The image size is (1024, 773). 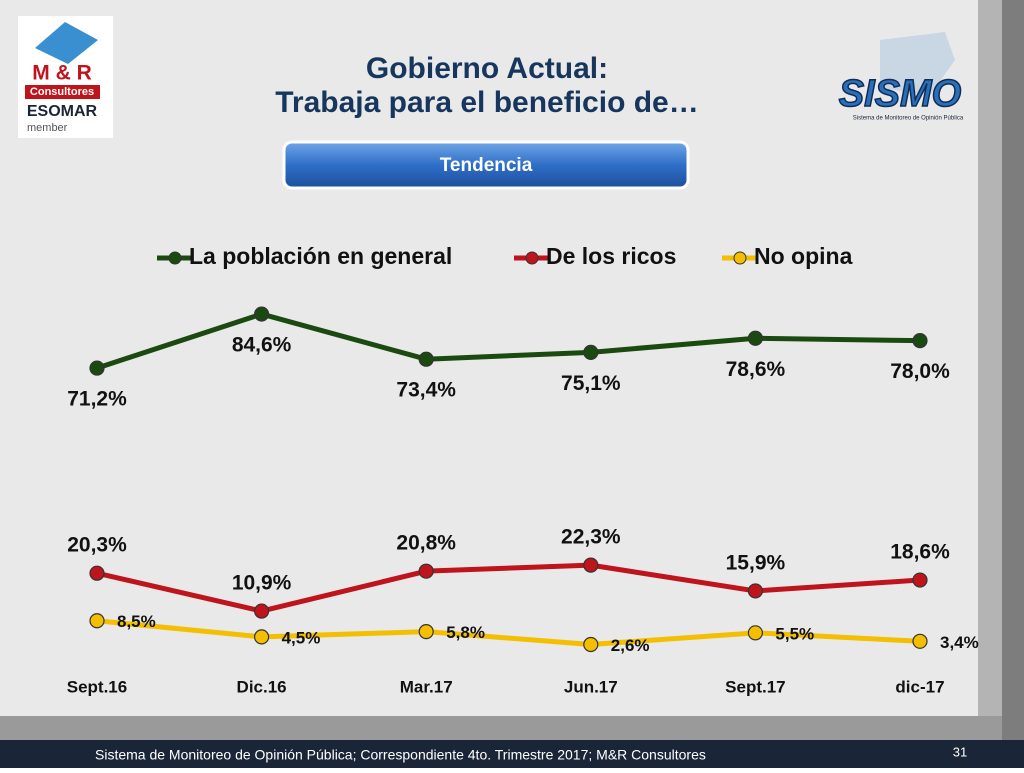 What do you see at coordinates (426, 543) in the screenshot?
I see `data-label: 20,8%` at bounding box center [426, 543].